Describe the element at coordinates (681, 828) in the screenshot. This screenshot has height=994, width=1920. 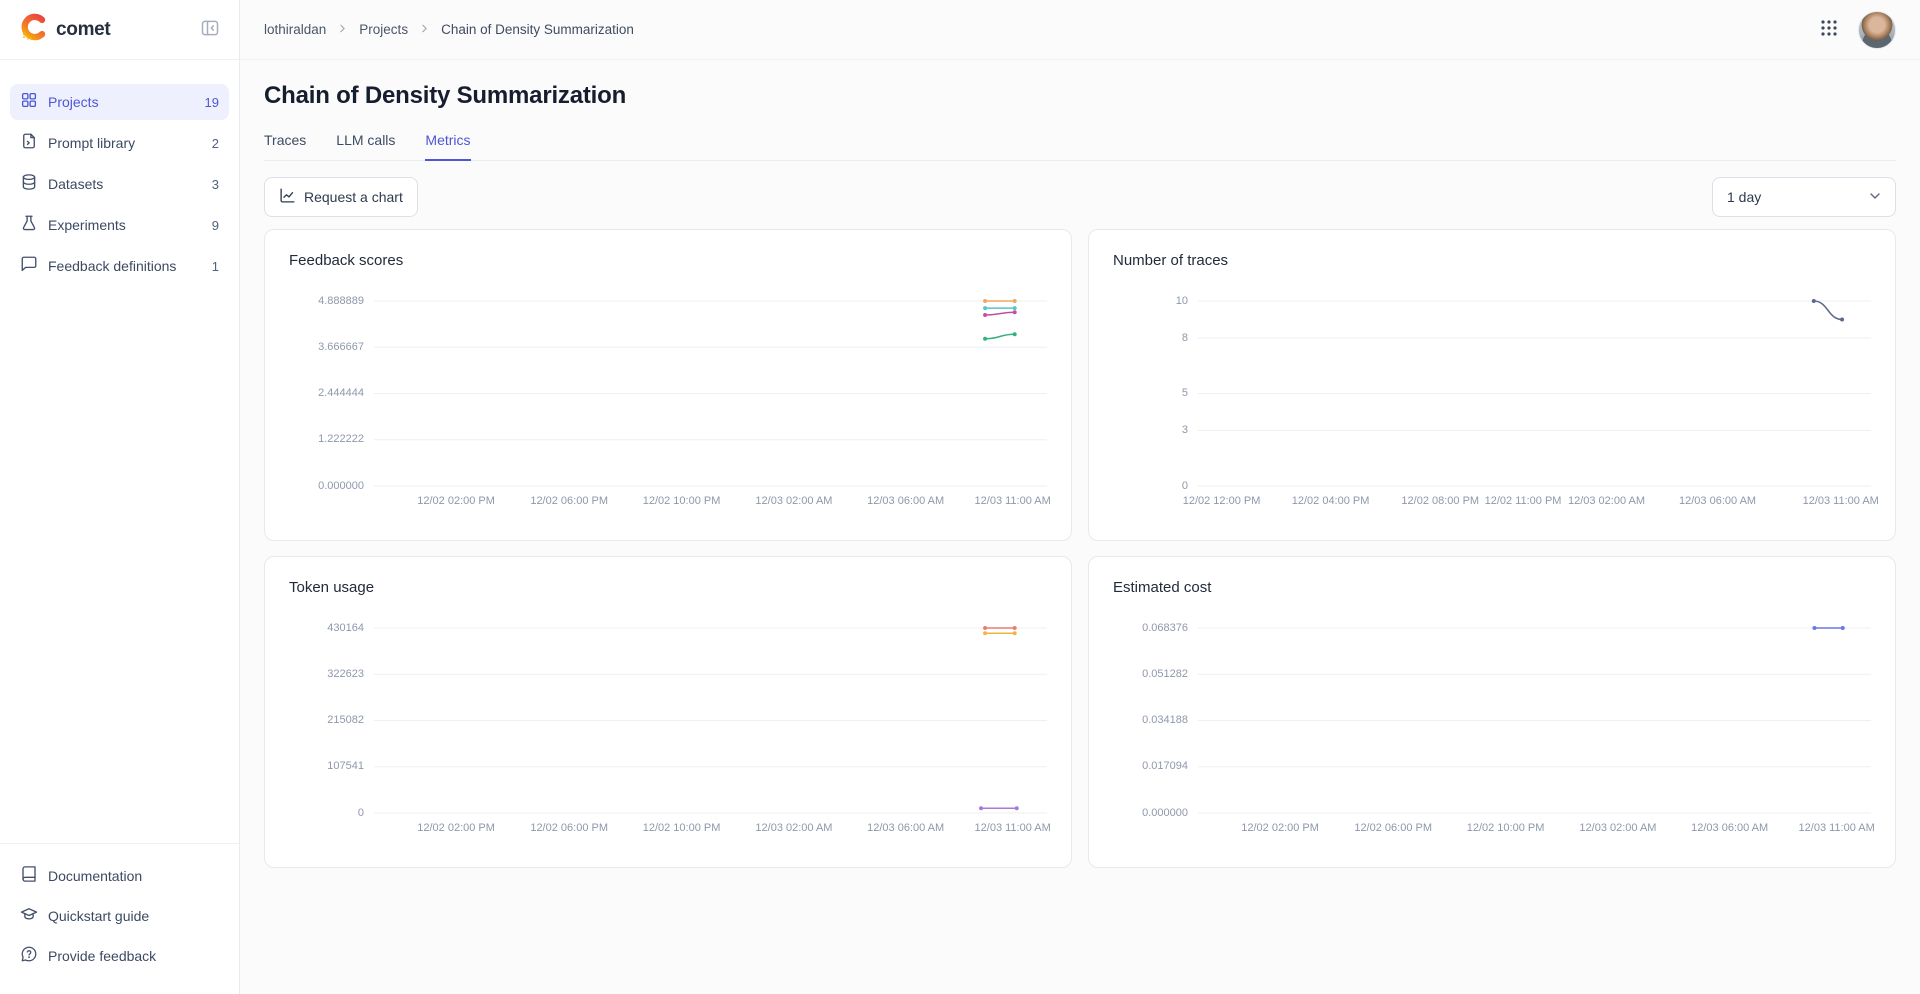
I see `x-tick-label: 12/02 10:00 PM` at that location.